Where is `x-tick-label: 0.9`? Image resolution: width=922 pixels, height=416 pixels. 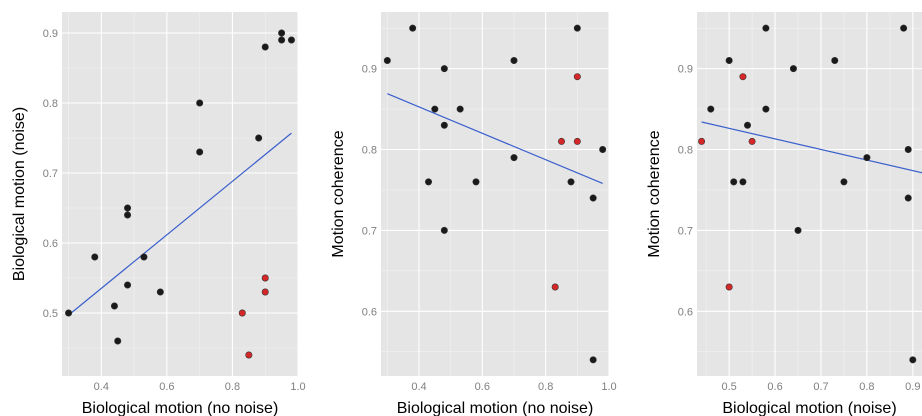 x-tick-label: 0.9 is located at coordinates (912, 387).